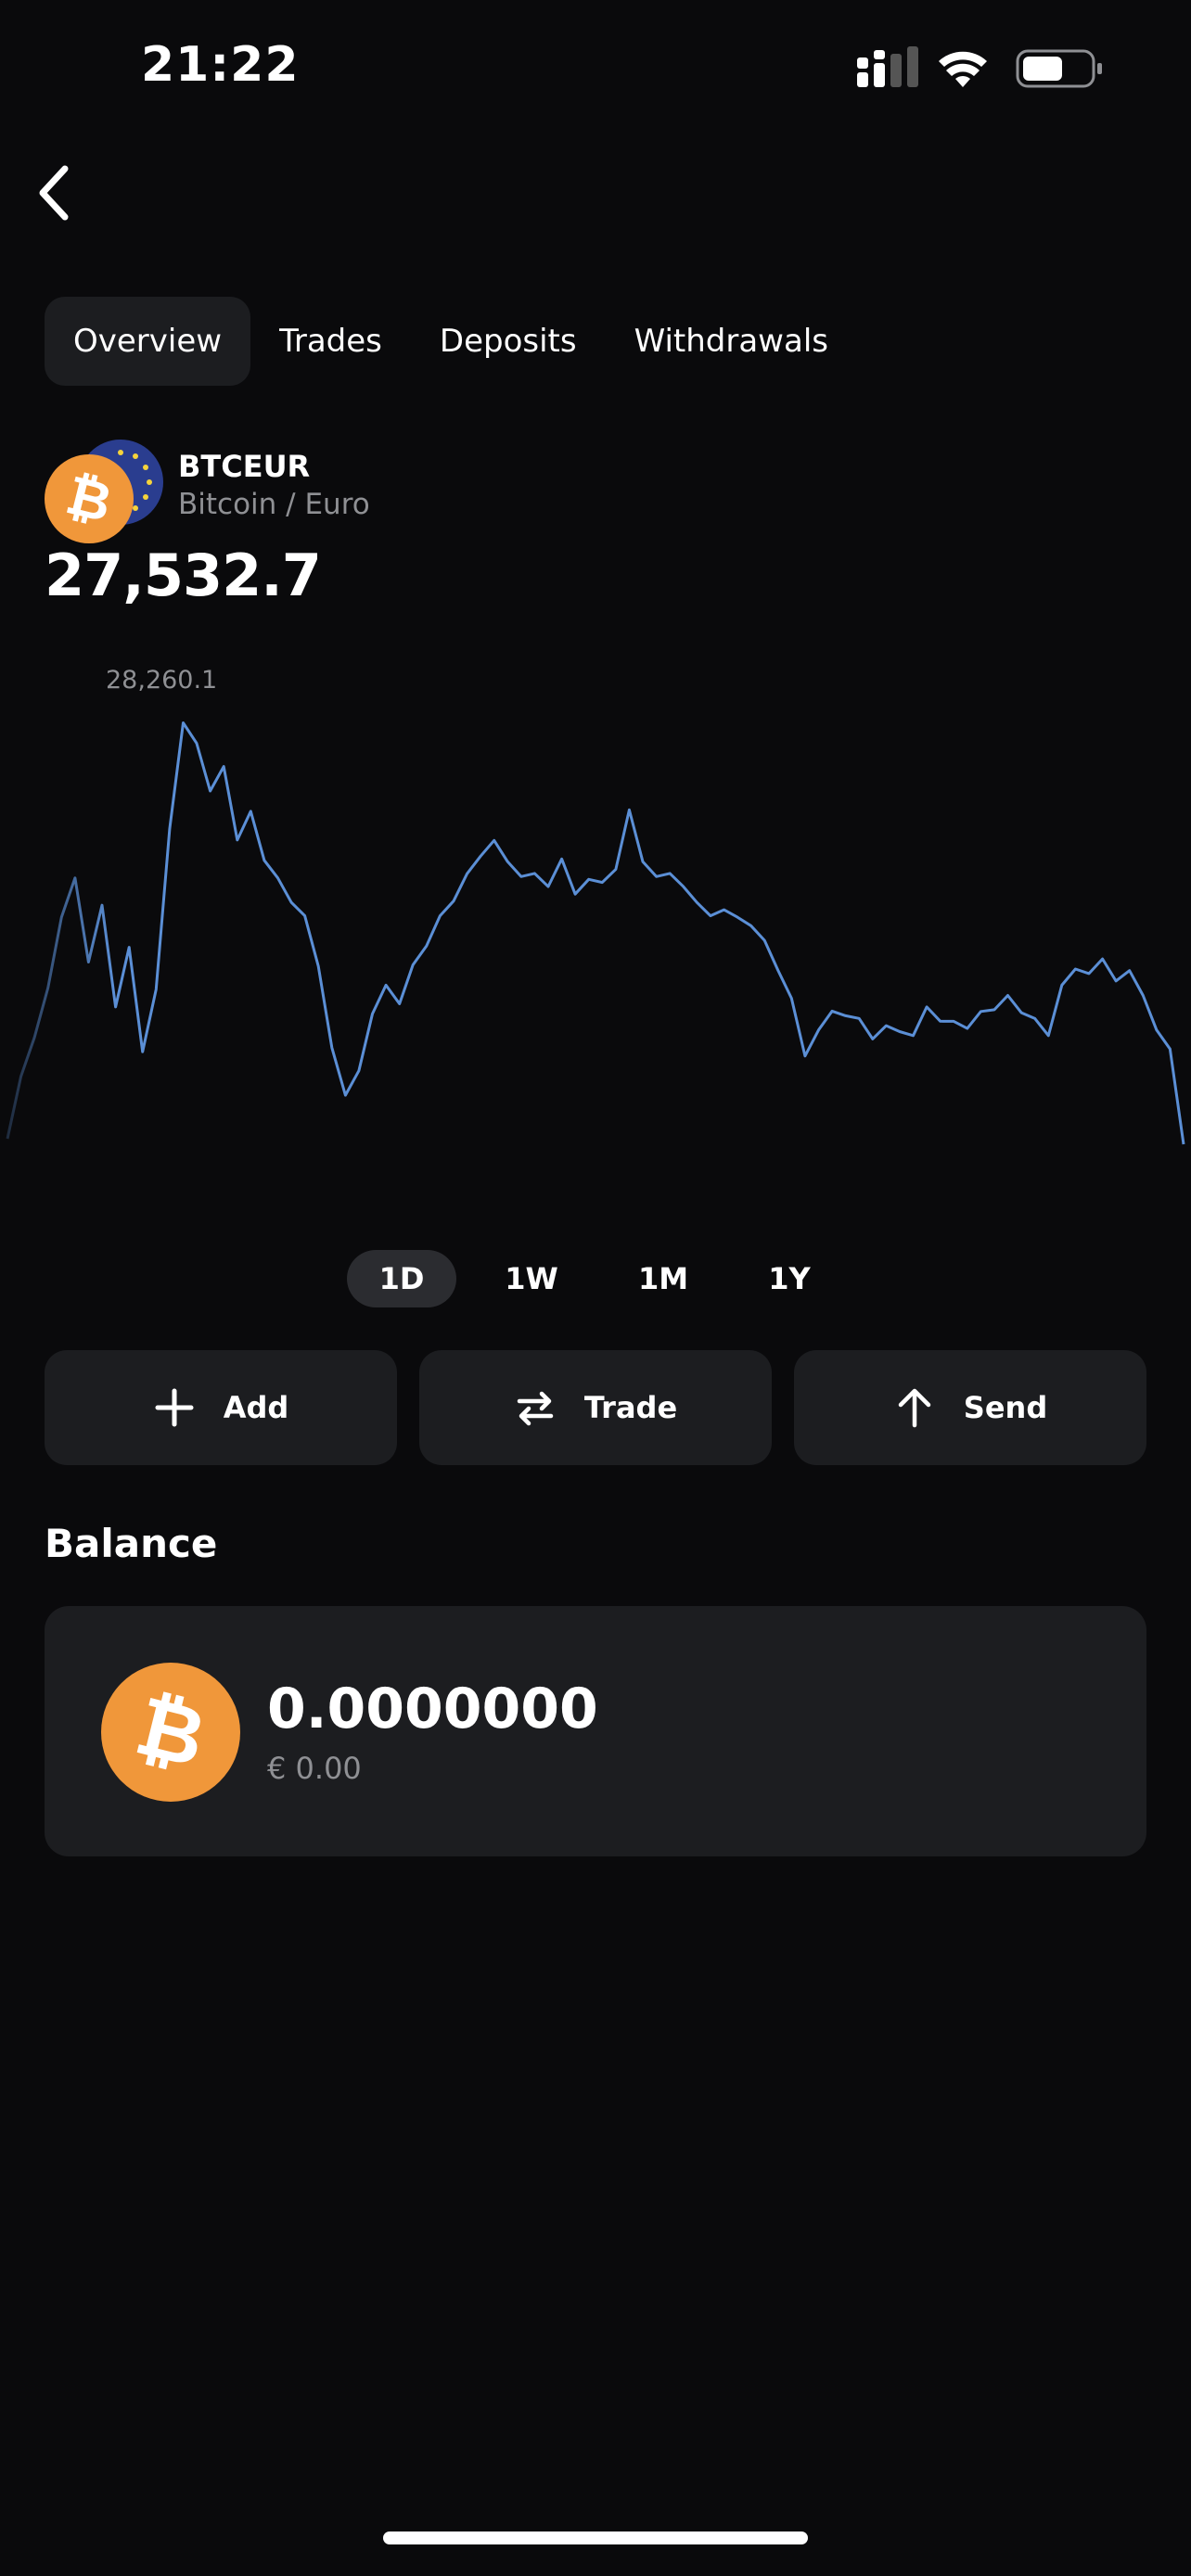  Describe the element at coordinates (914, 1408) in the screenshot. I see `arrow-up-icon` at that location.